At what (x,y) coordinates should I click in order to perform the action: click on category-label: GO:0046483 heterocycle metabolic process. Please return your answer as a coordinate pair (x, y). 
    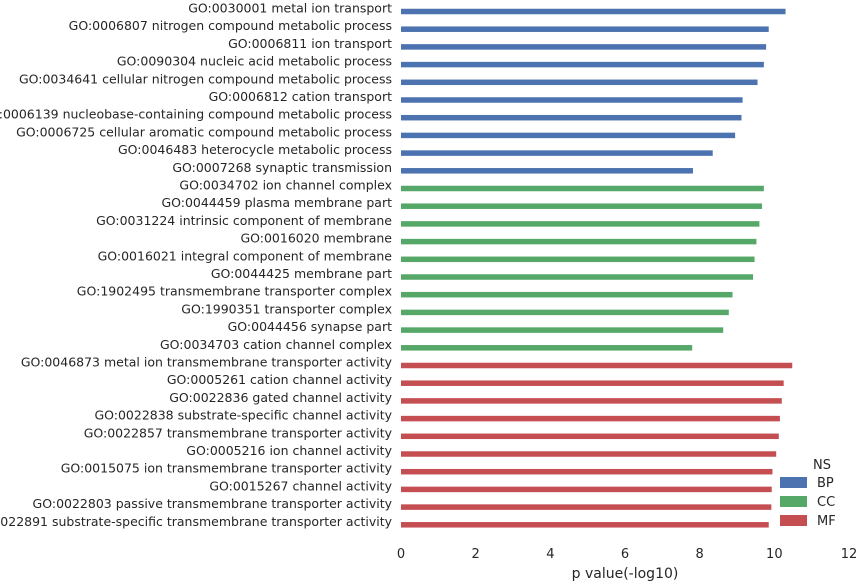
    Looking at the image, I should click on (255, 149).